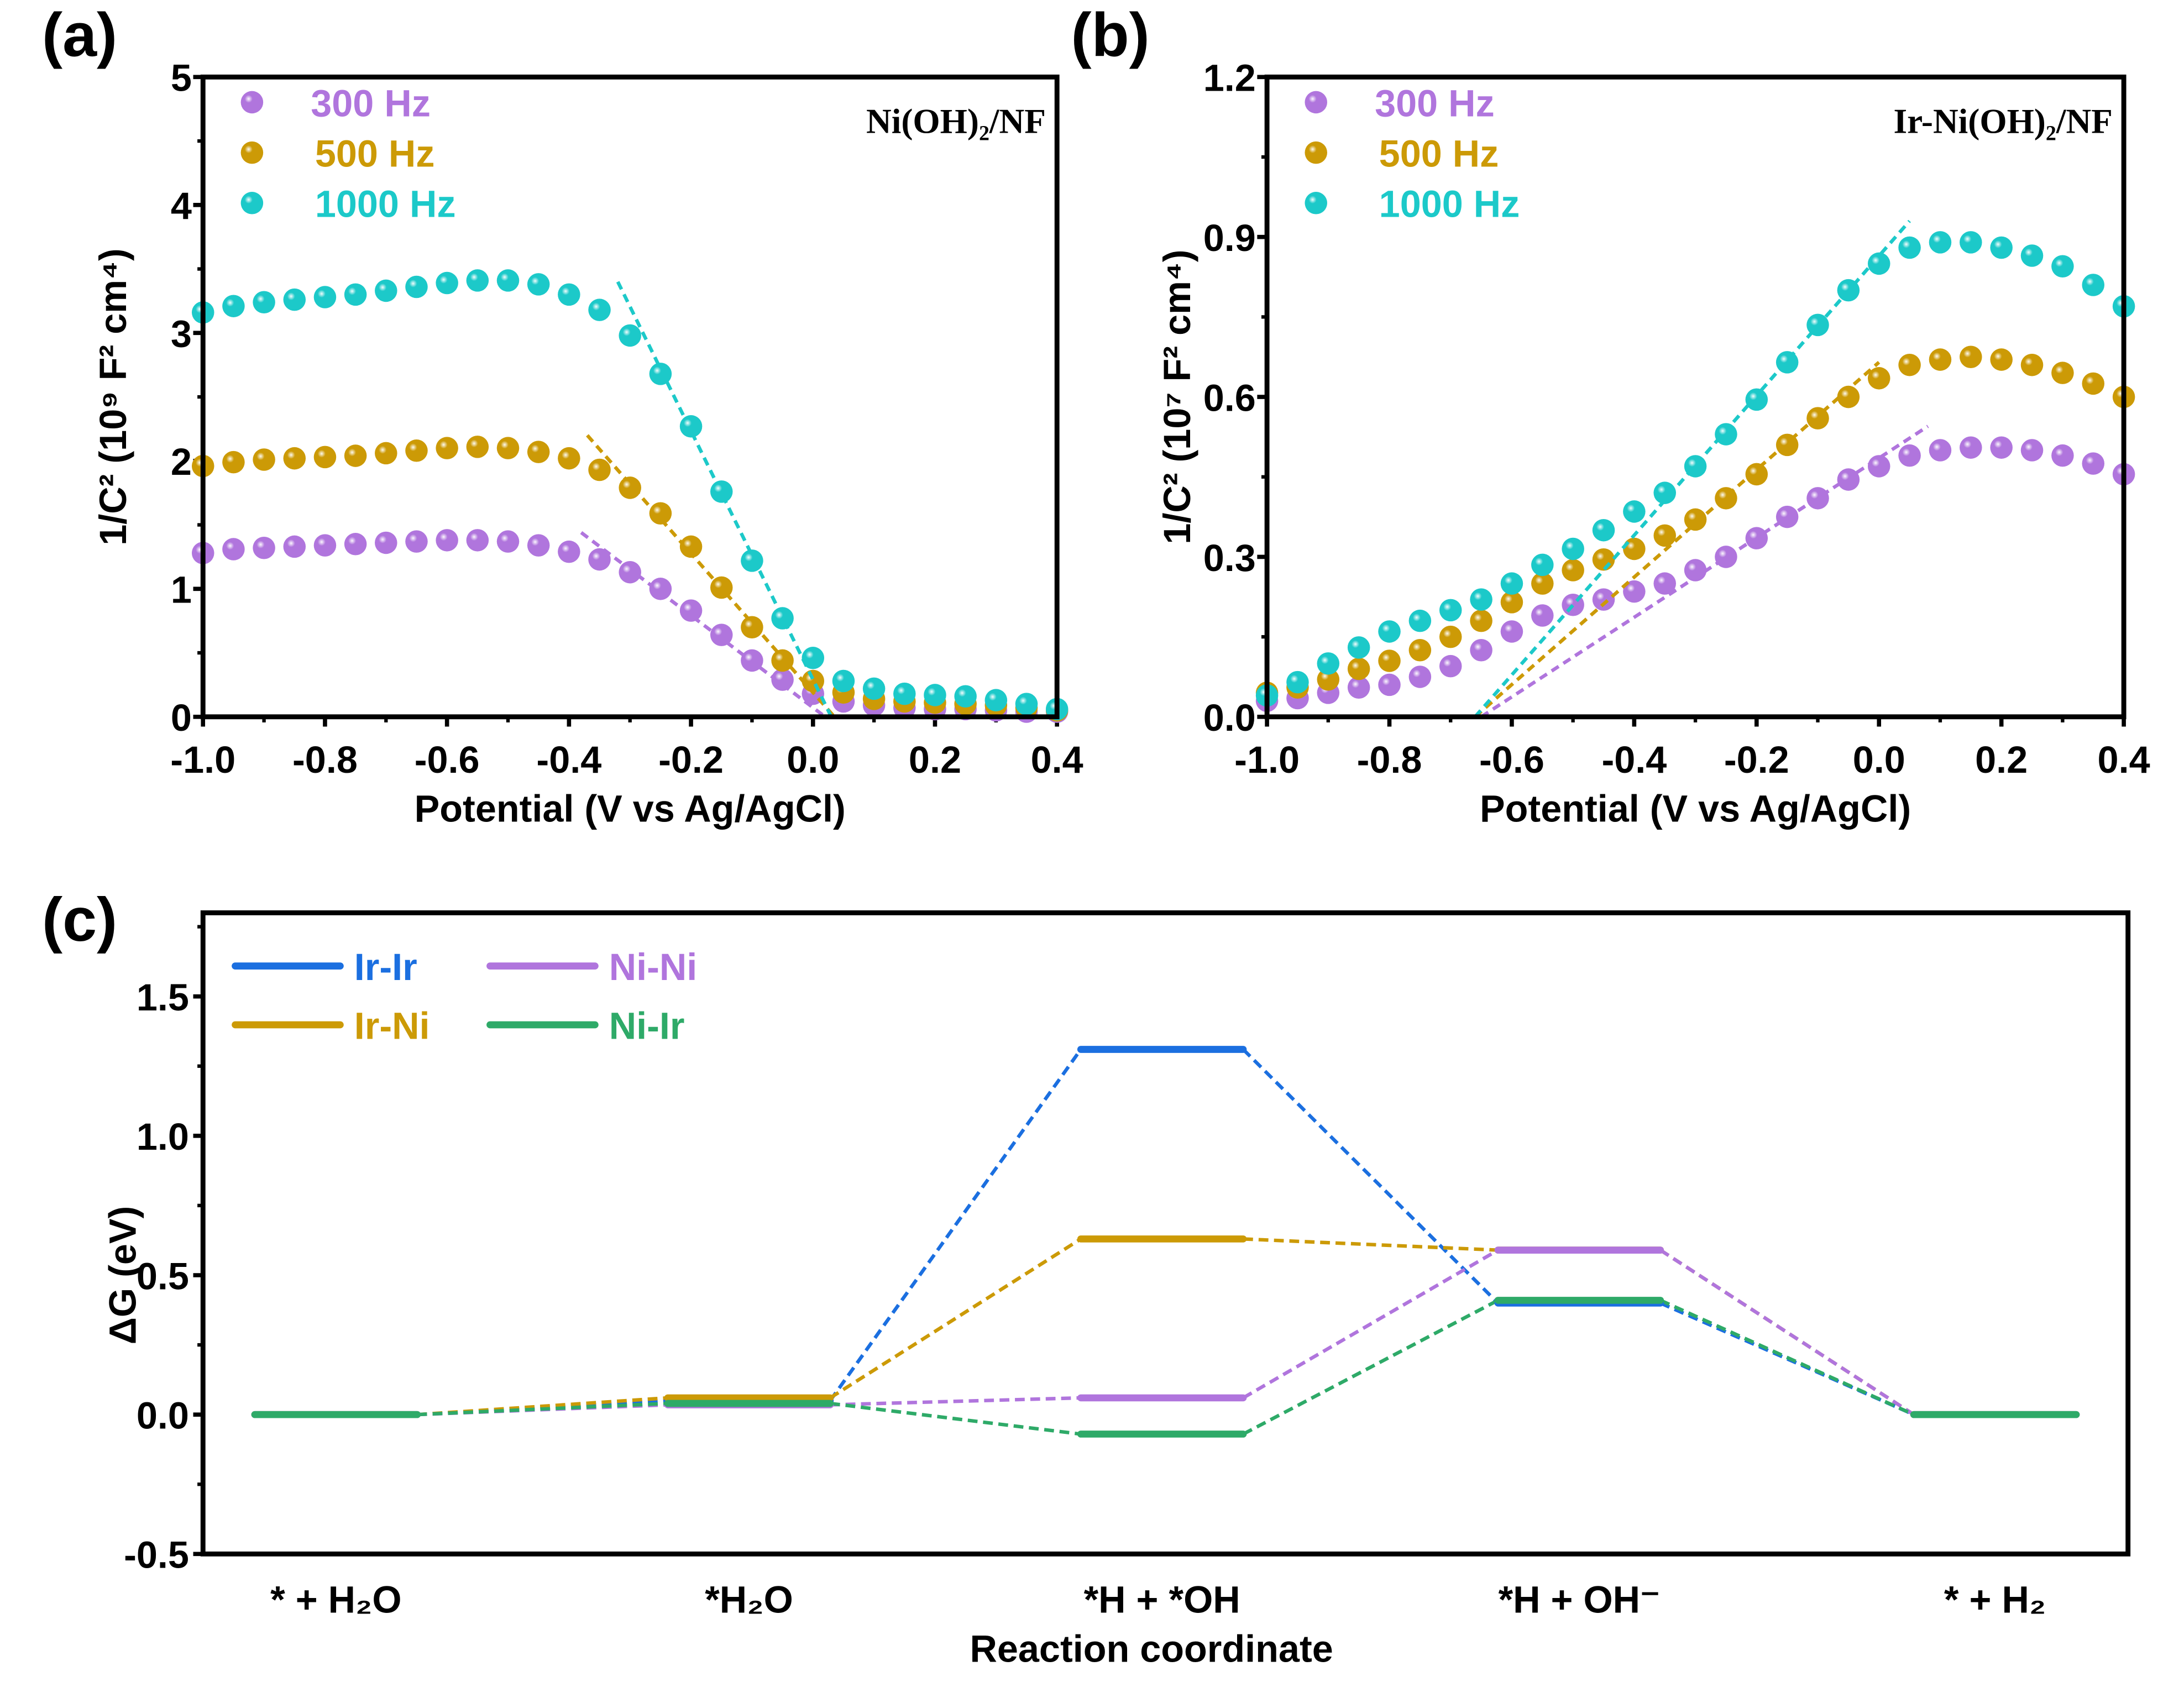  I want to click on series-500hz, so click(1695, 532).